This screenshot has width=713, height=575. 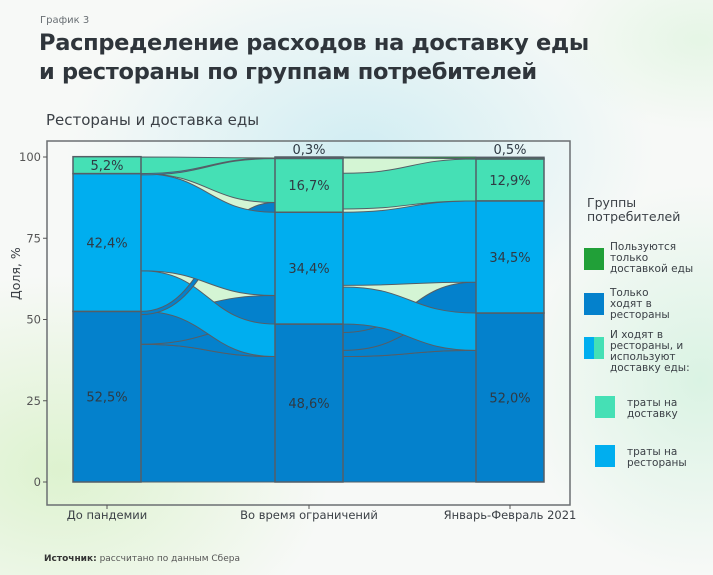 What do you see at coordinates (33, 320) in the screenshot?
I see `y-tick-label: 50` at bounding box center [33, 320].